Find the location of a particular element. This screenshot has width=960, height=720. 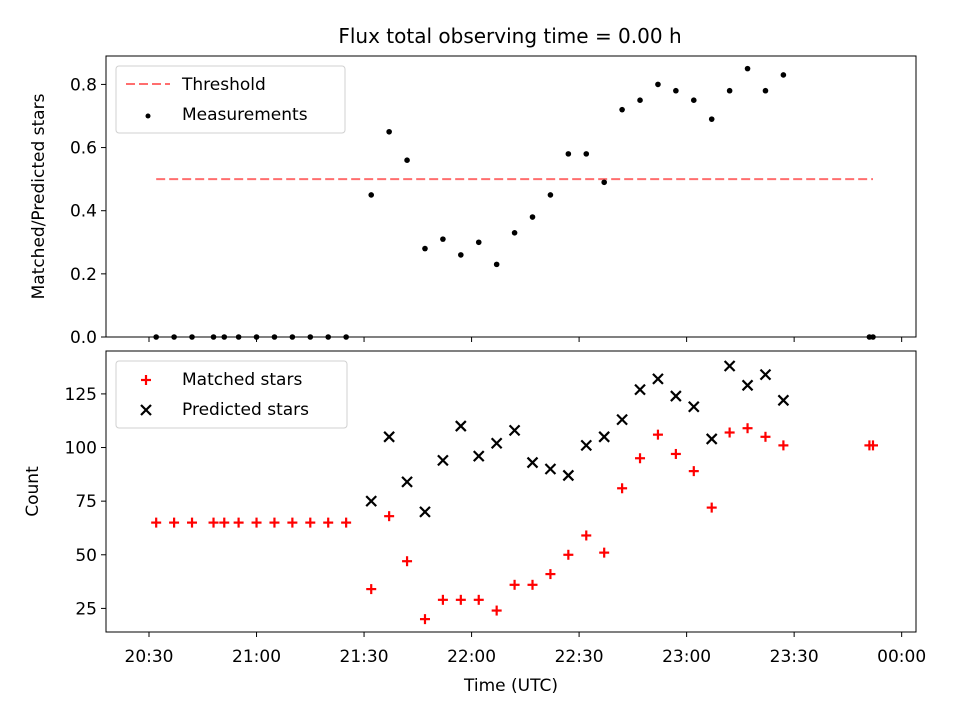

top-x-ticks is located at coordinates (525, 339).